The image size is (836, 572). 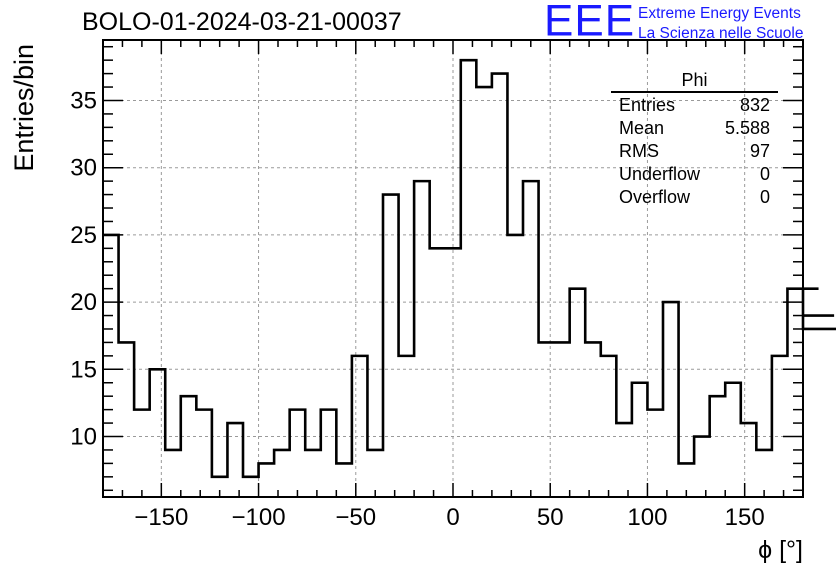 What do you see at coordinates (83, 235) in the screenshot?
I see `y-tick-label: 25` at bounding box center [83, 235].